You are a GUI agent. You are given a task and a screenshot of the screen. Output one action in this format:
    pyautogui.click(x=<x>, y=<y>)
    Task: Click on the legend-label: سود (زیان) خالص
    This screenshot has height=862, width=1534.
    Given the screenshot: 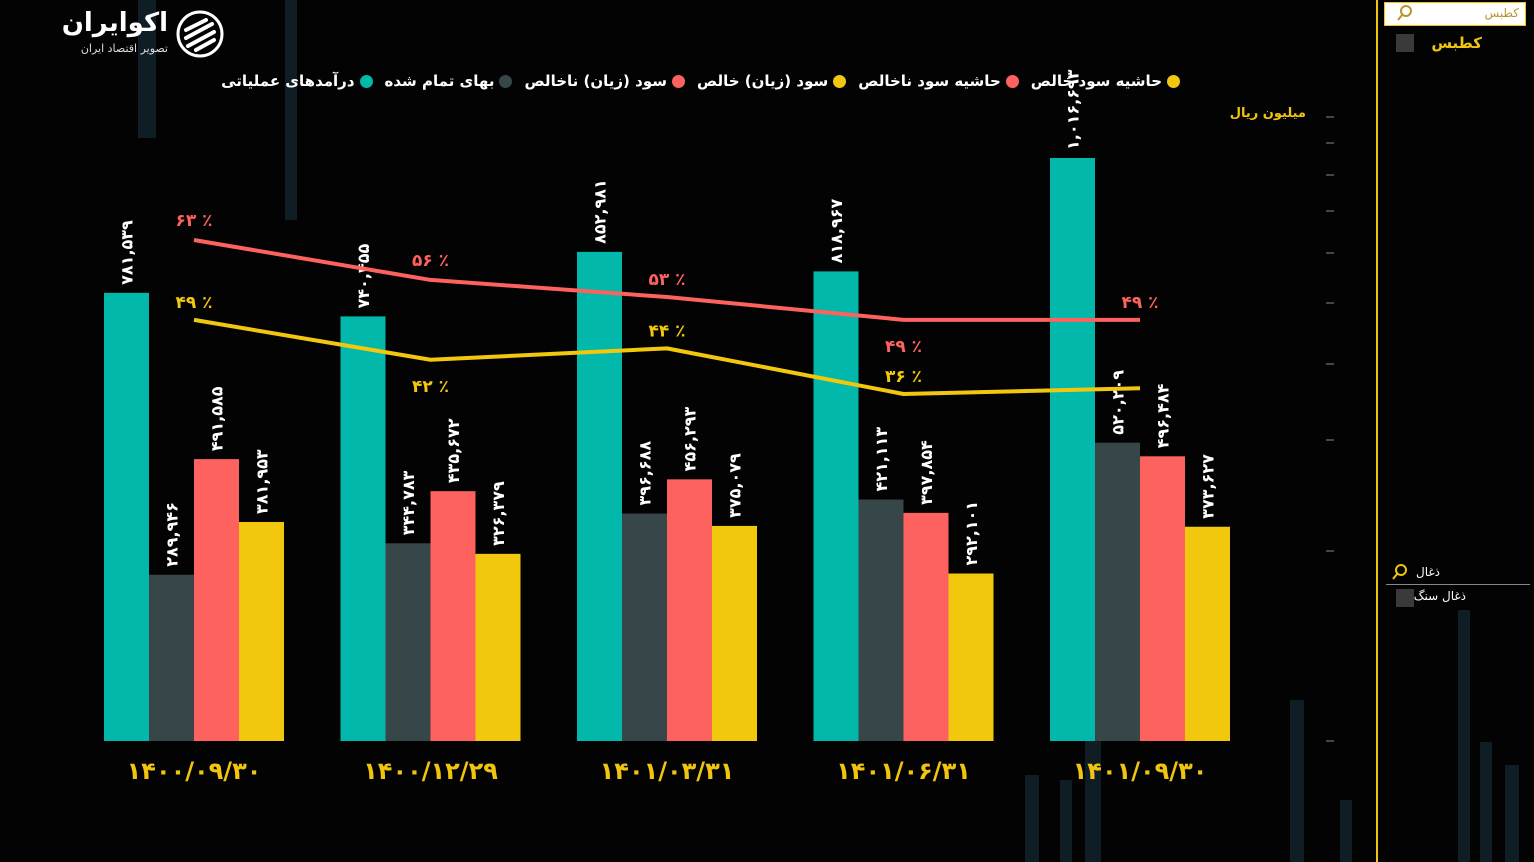 What is the action you would take?
    pyautogui.click(x=762, y=81)
    